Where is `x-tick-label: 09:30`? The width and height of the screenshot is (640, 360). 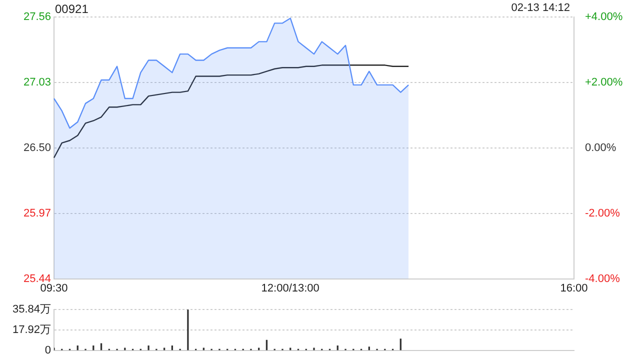
x-tick-label: 09:30 is located at coordinates (54, 288).